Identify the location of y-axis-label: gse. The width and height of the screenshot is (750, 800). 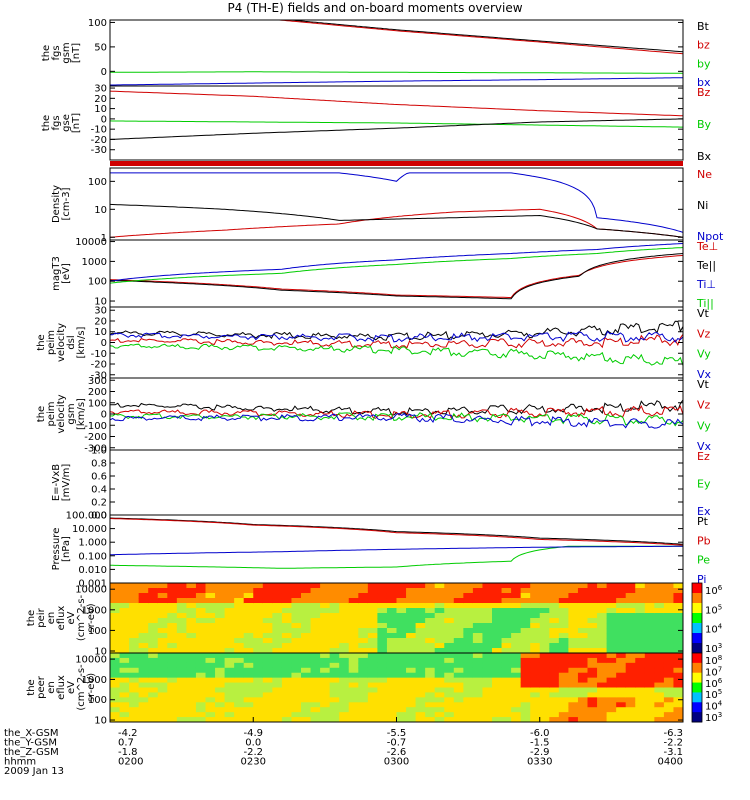
(66, 123).